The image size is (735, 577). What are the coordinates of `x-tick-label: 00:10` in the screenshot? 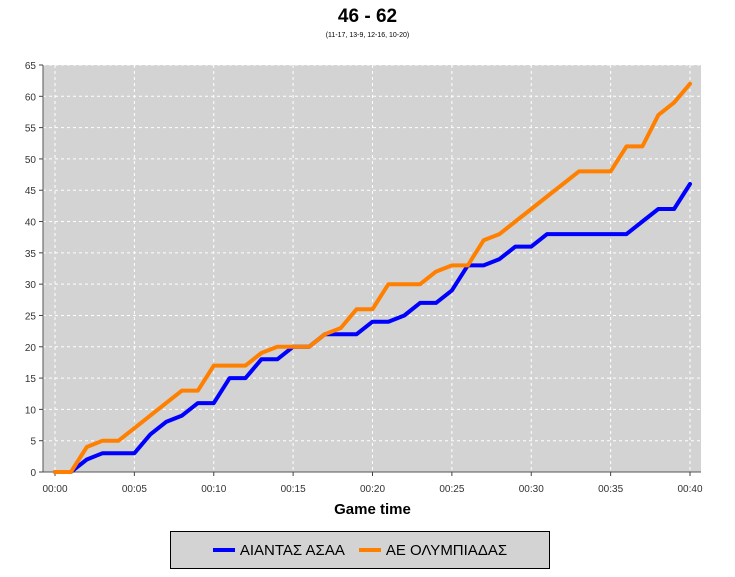 It's located at (213, 489).